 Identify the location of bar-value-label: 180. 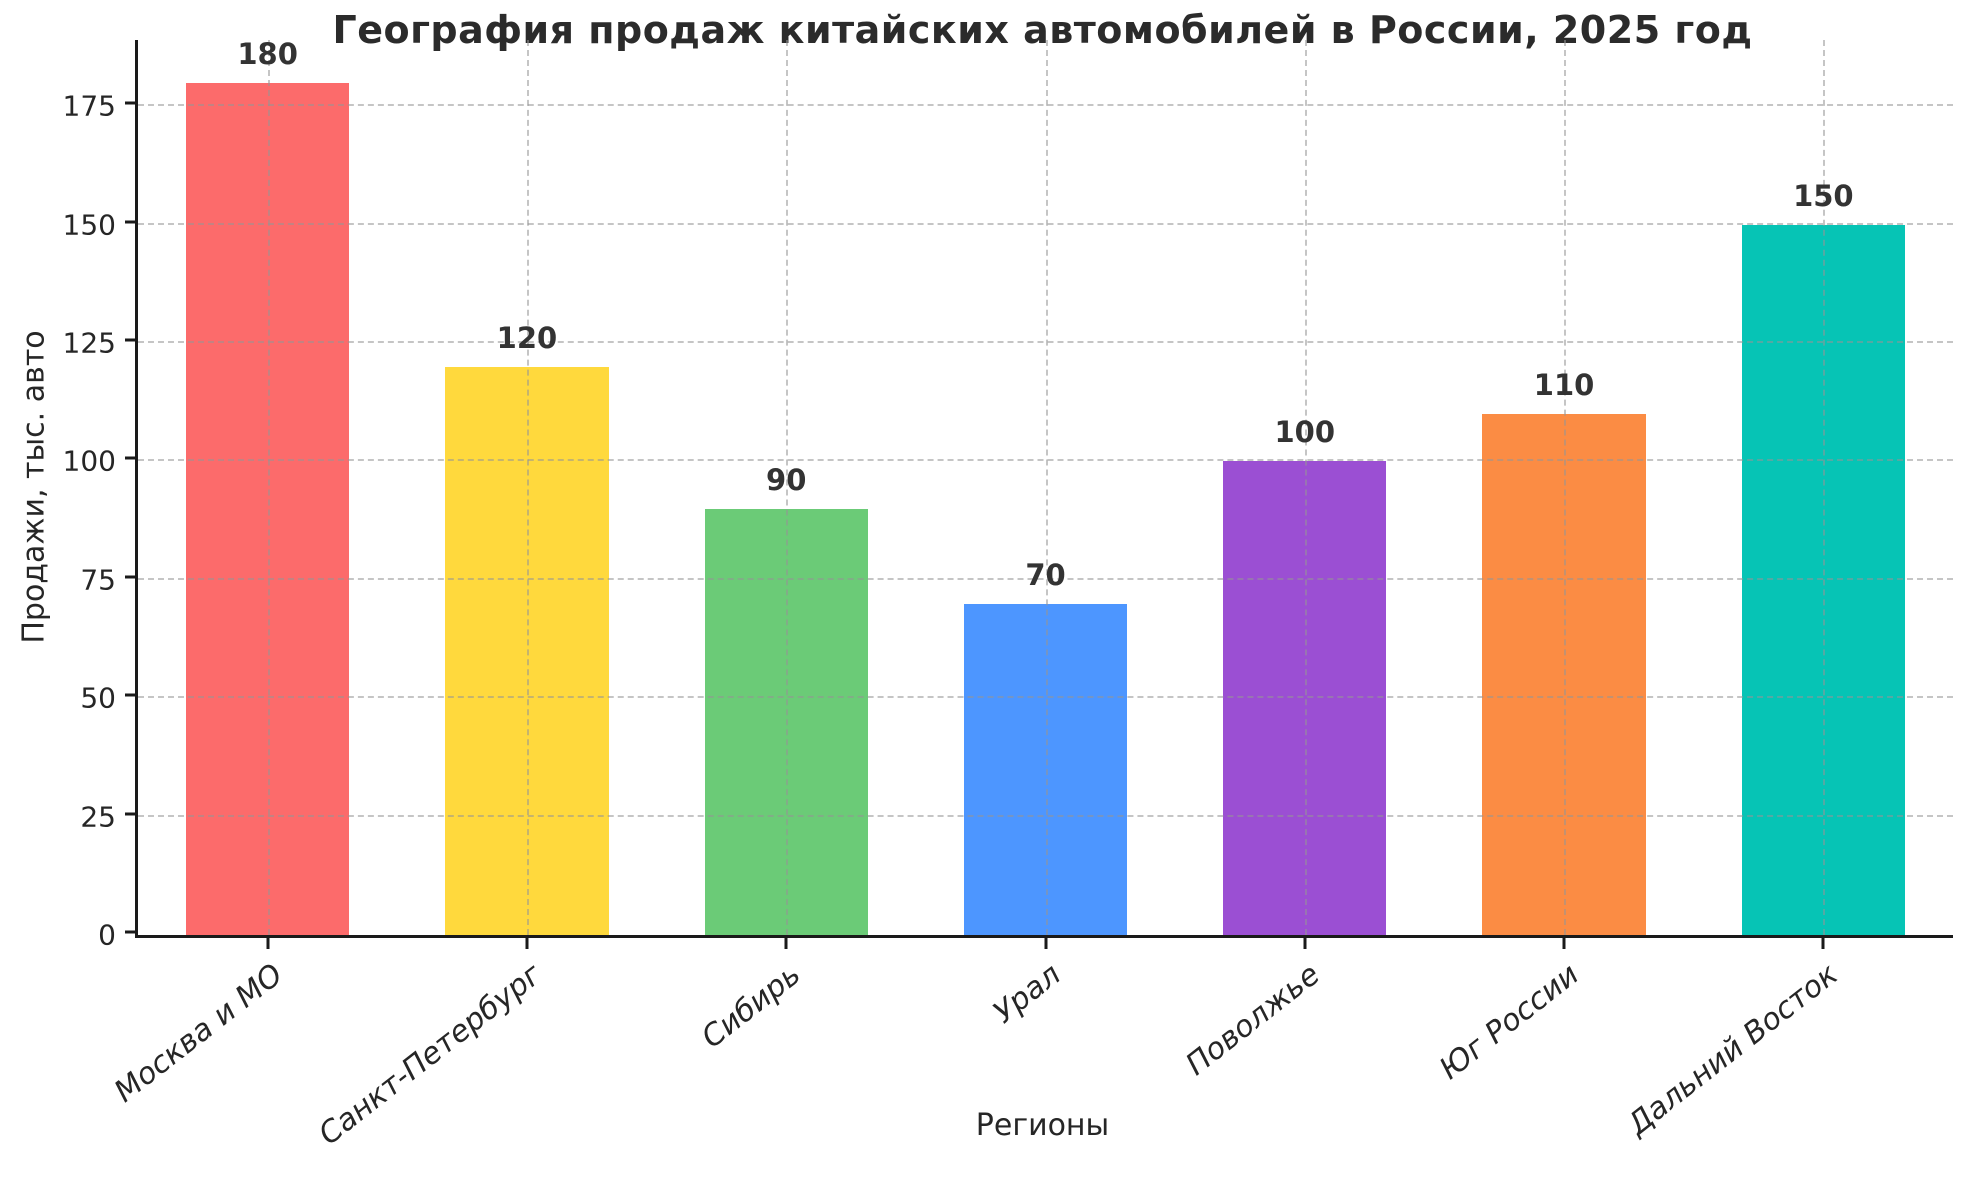
(267, 53).